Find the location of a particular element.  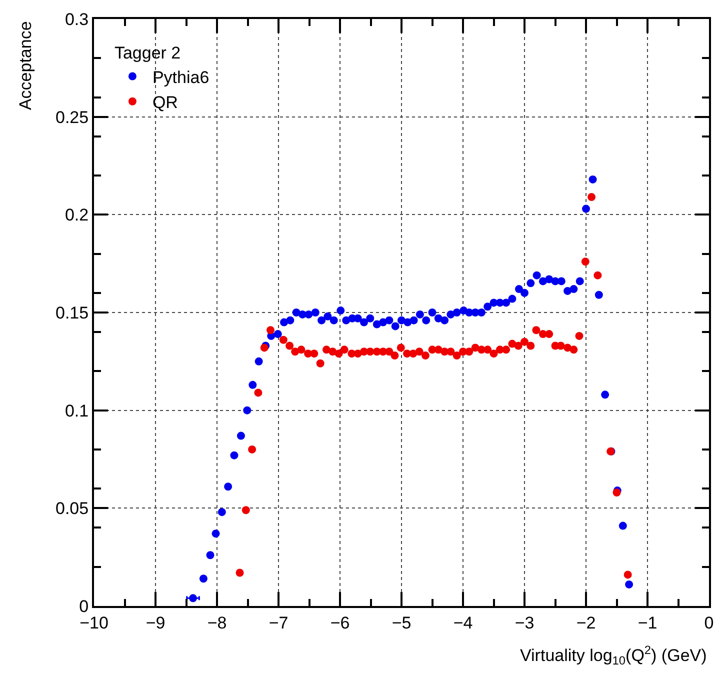

x-tick-label: −1 is located at coordinates (648, 622).